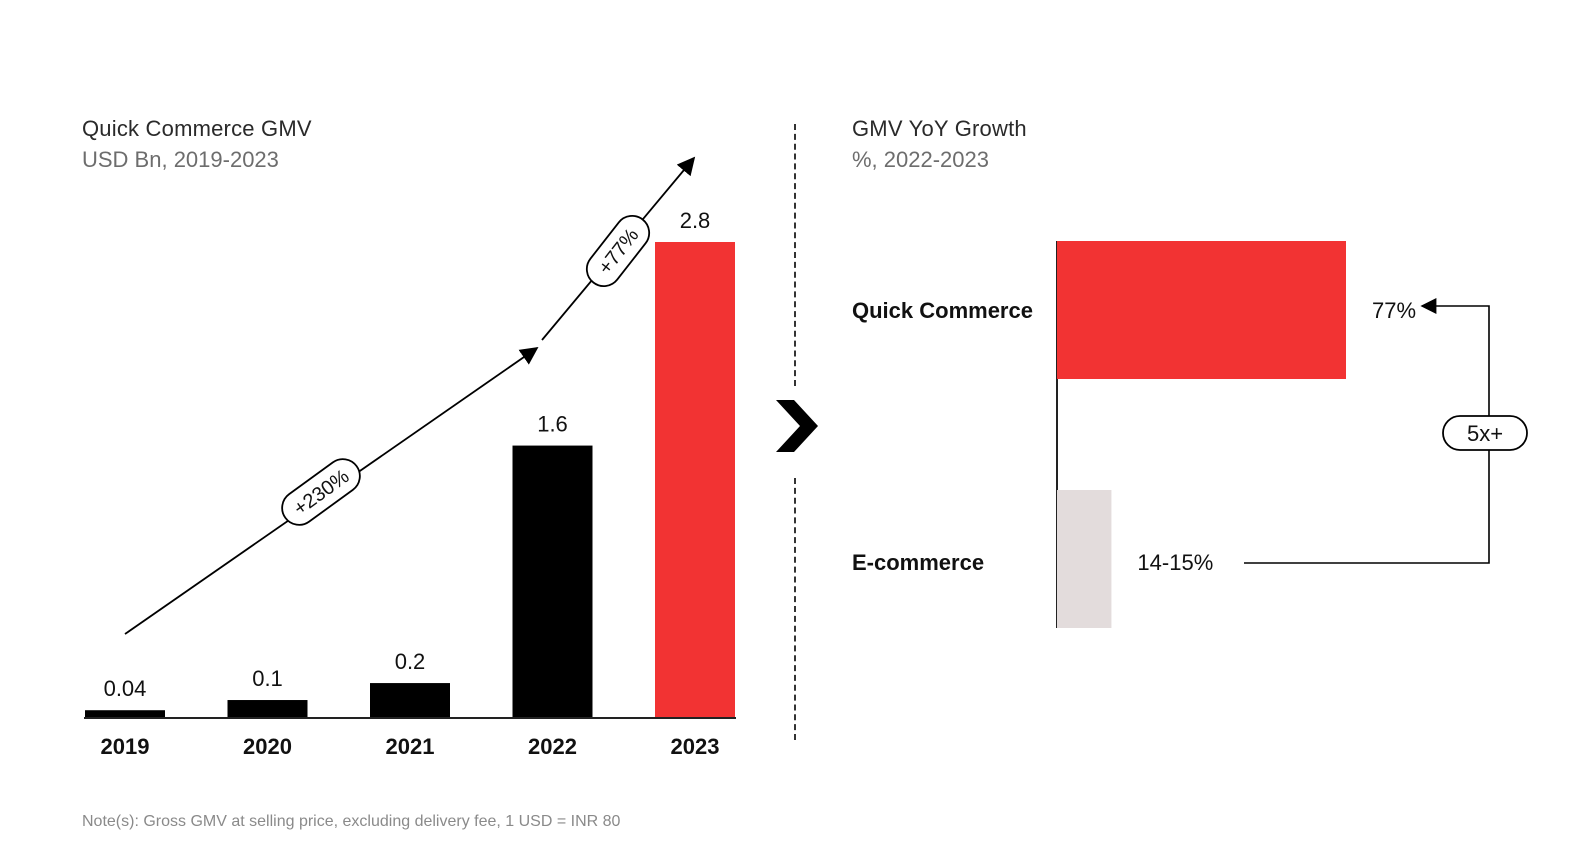  I want to click on hbar-category-label-0: Quick Commerce, so click(942, 310).